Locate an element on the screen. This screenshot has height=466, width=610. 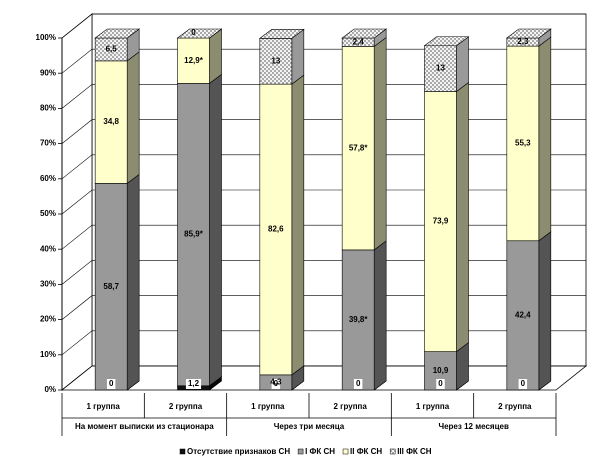
data-label: 55,3 is located at coordinates (523, 143).